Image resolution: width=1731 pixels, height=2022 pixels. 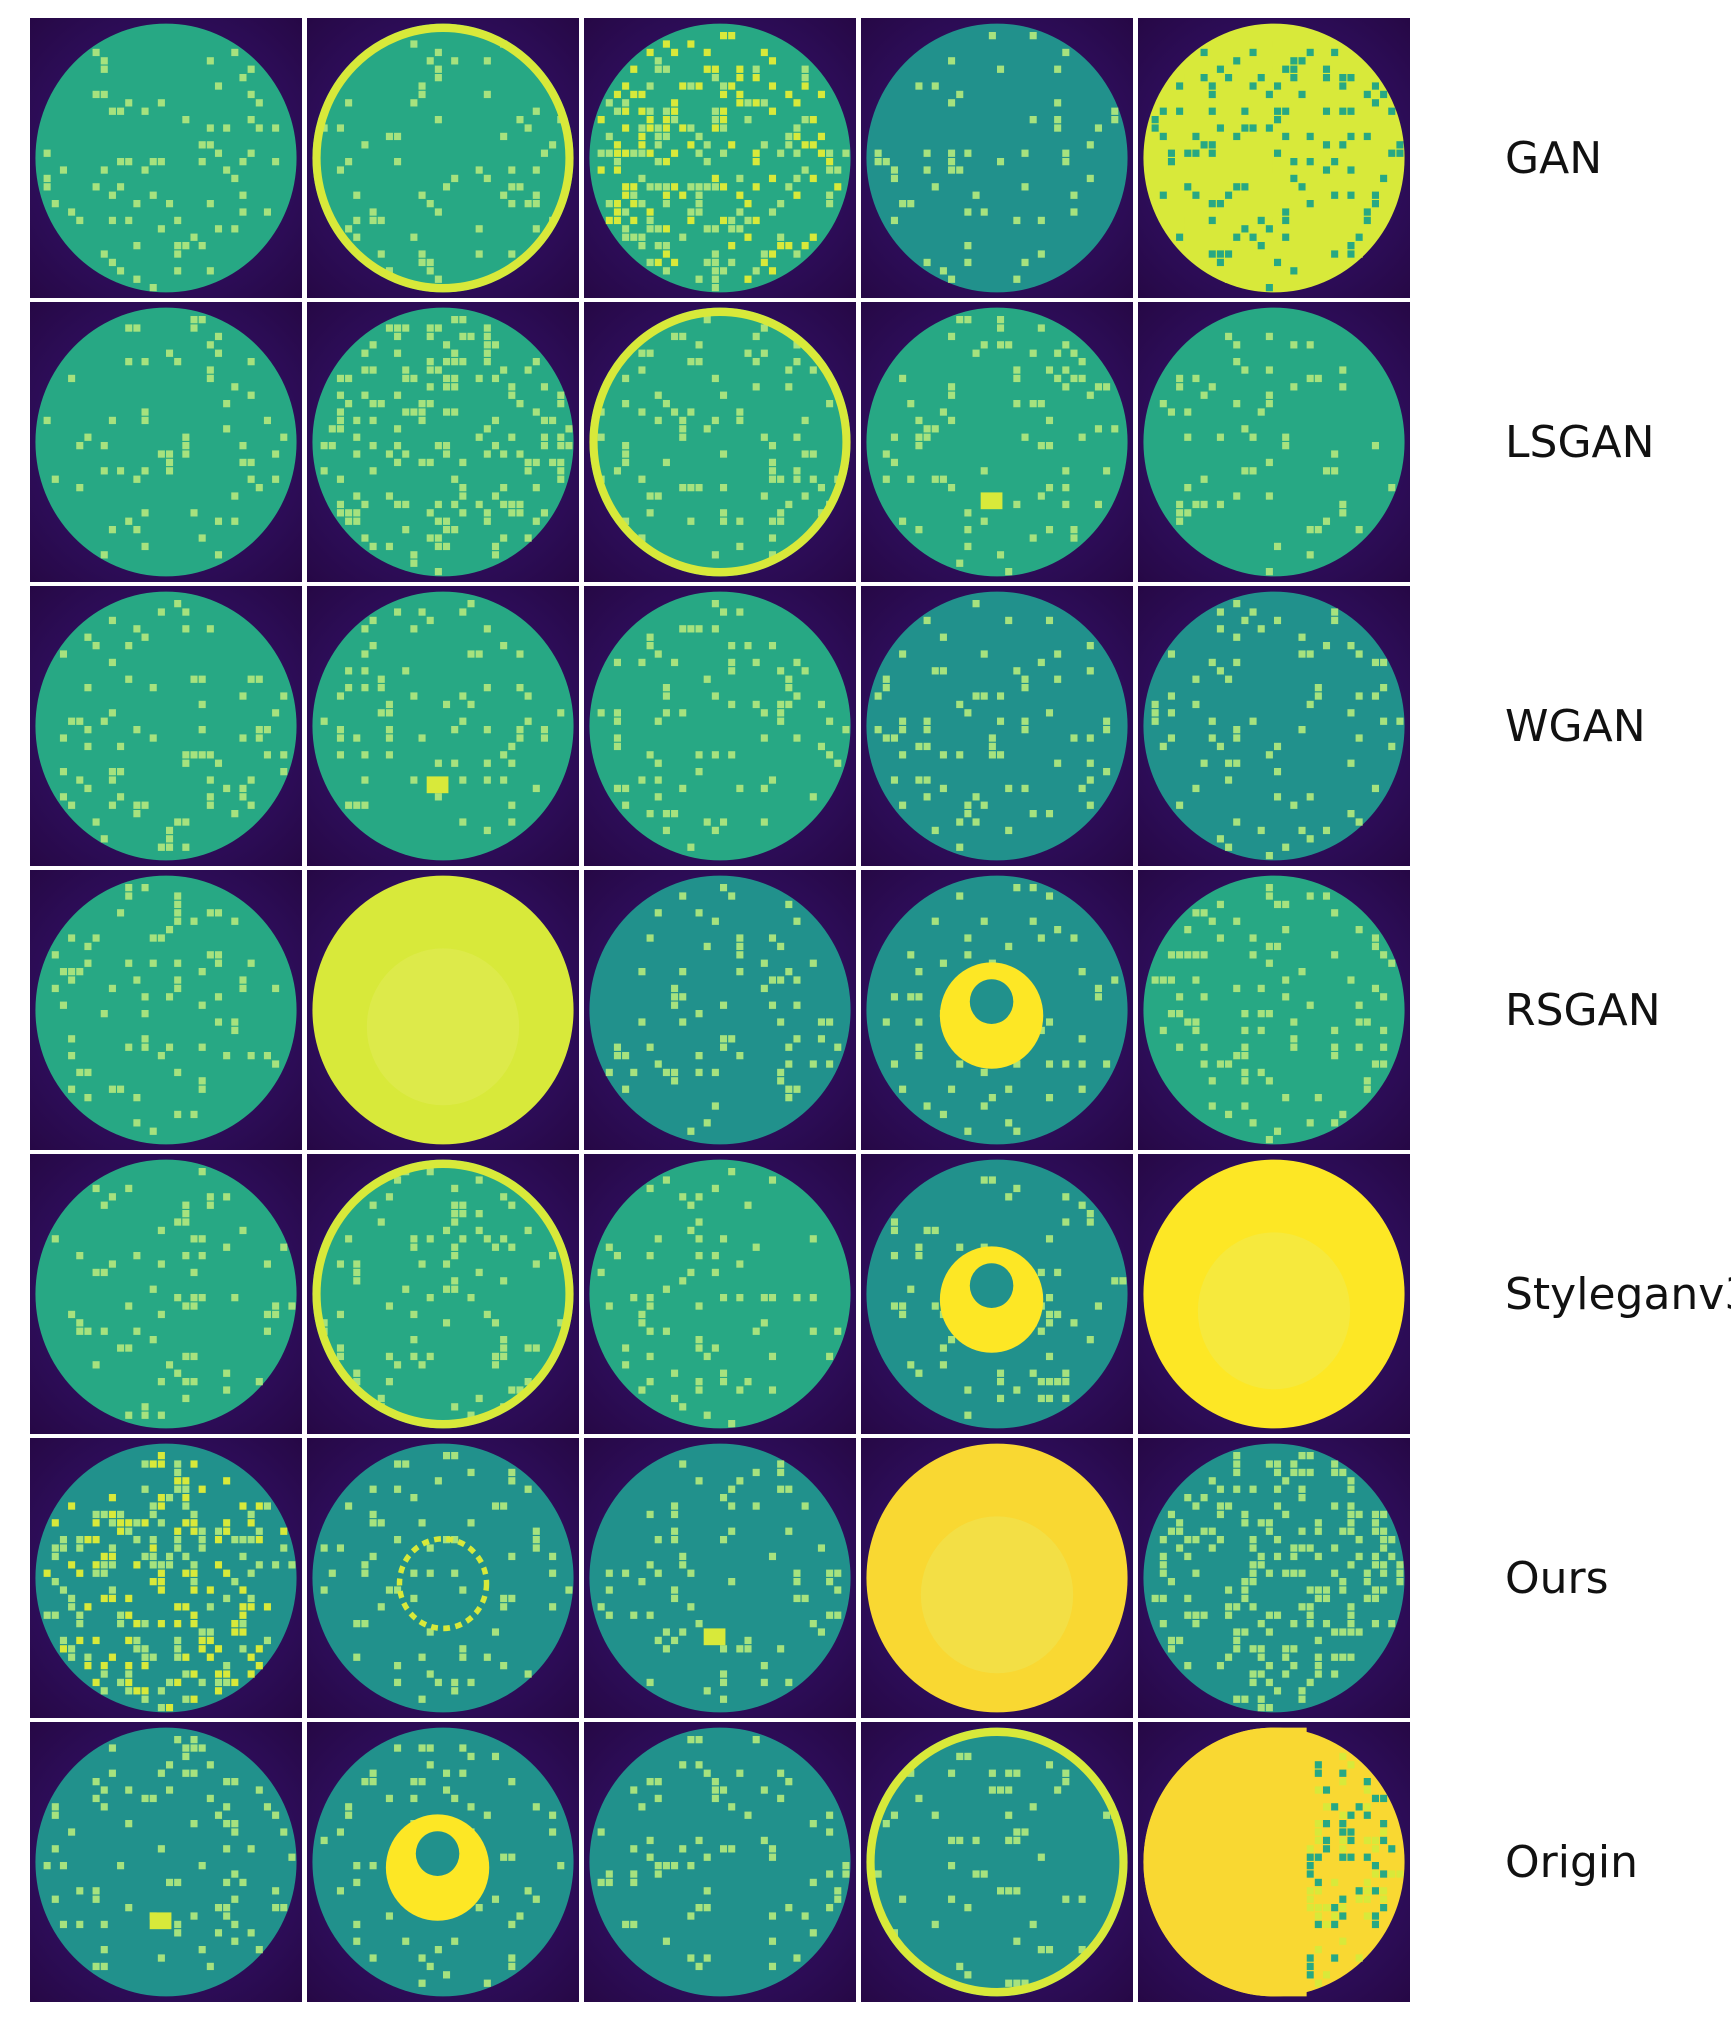 What do you see at coordinates (1557, 1578) in the screenshot?
I see `row-label: Ours` at bounding box center [1557, 1578].